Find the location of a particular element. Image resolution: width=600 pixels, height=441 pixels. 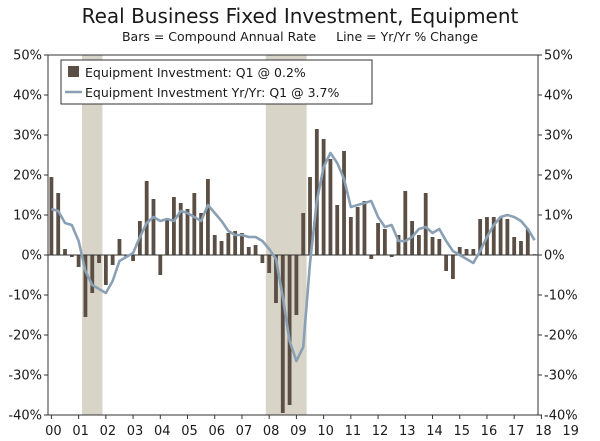

y-tick-label-right: -10% is located at coordinates (561, 296).